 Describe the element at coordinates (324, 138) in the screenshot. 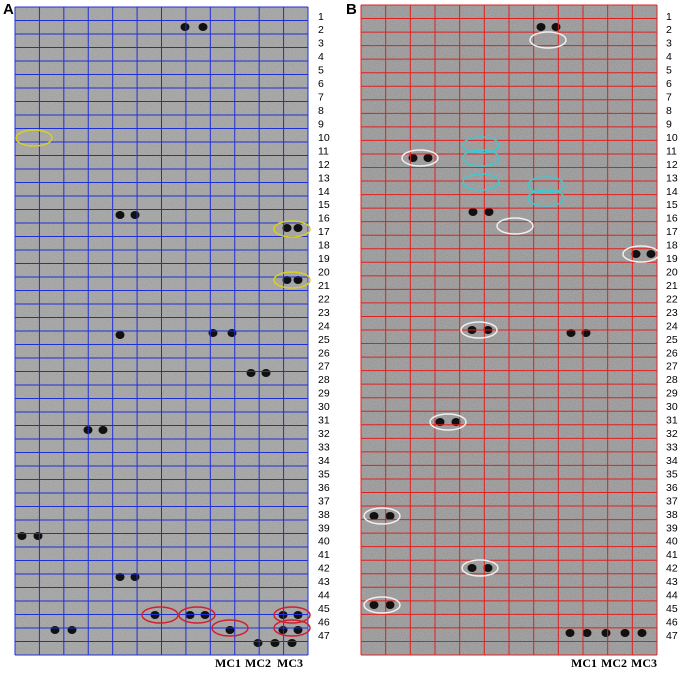

I see `row-label: 10` at that location.